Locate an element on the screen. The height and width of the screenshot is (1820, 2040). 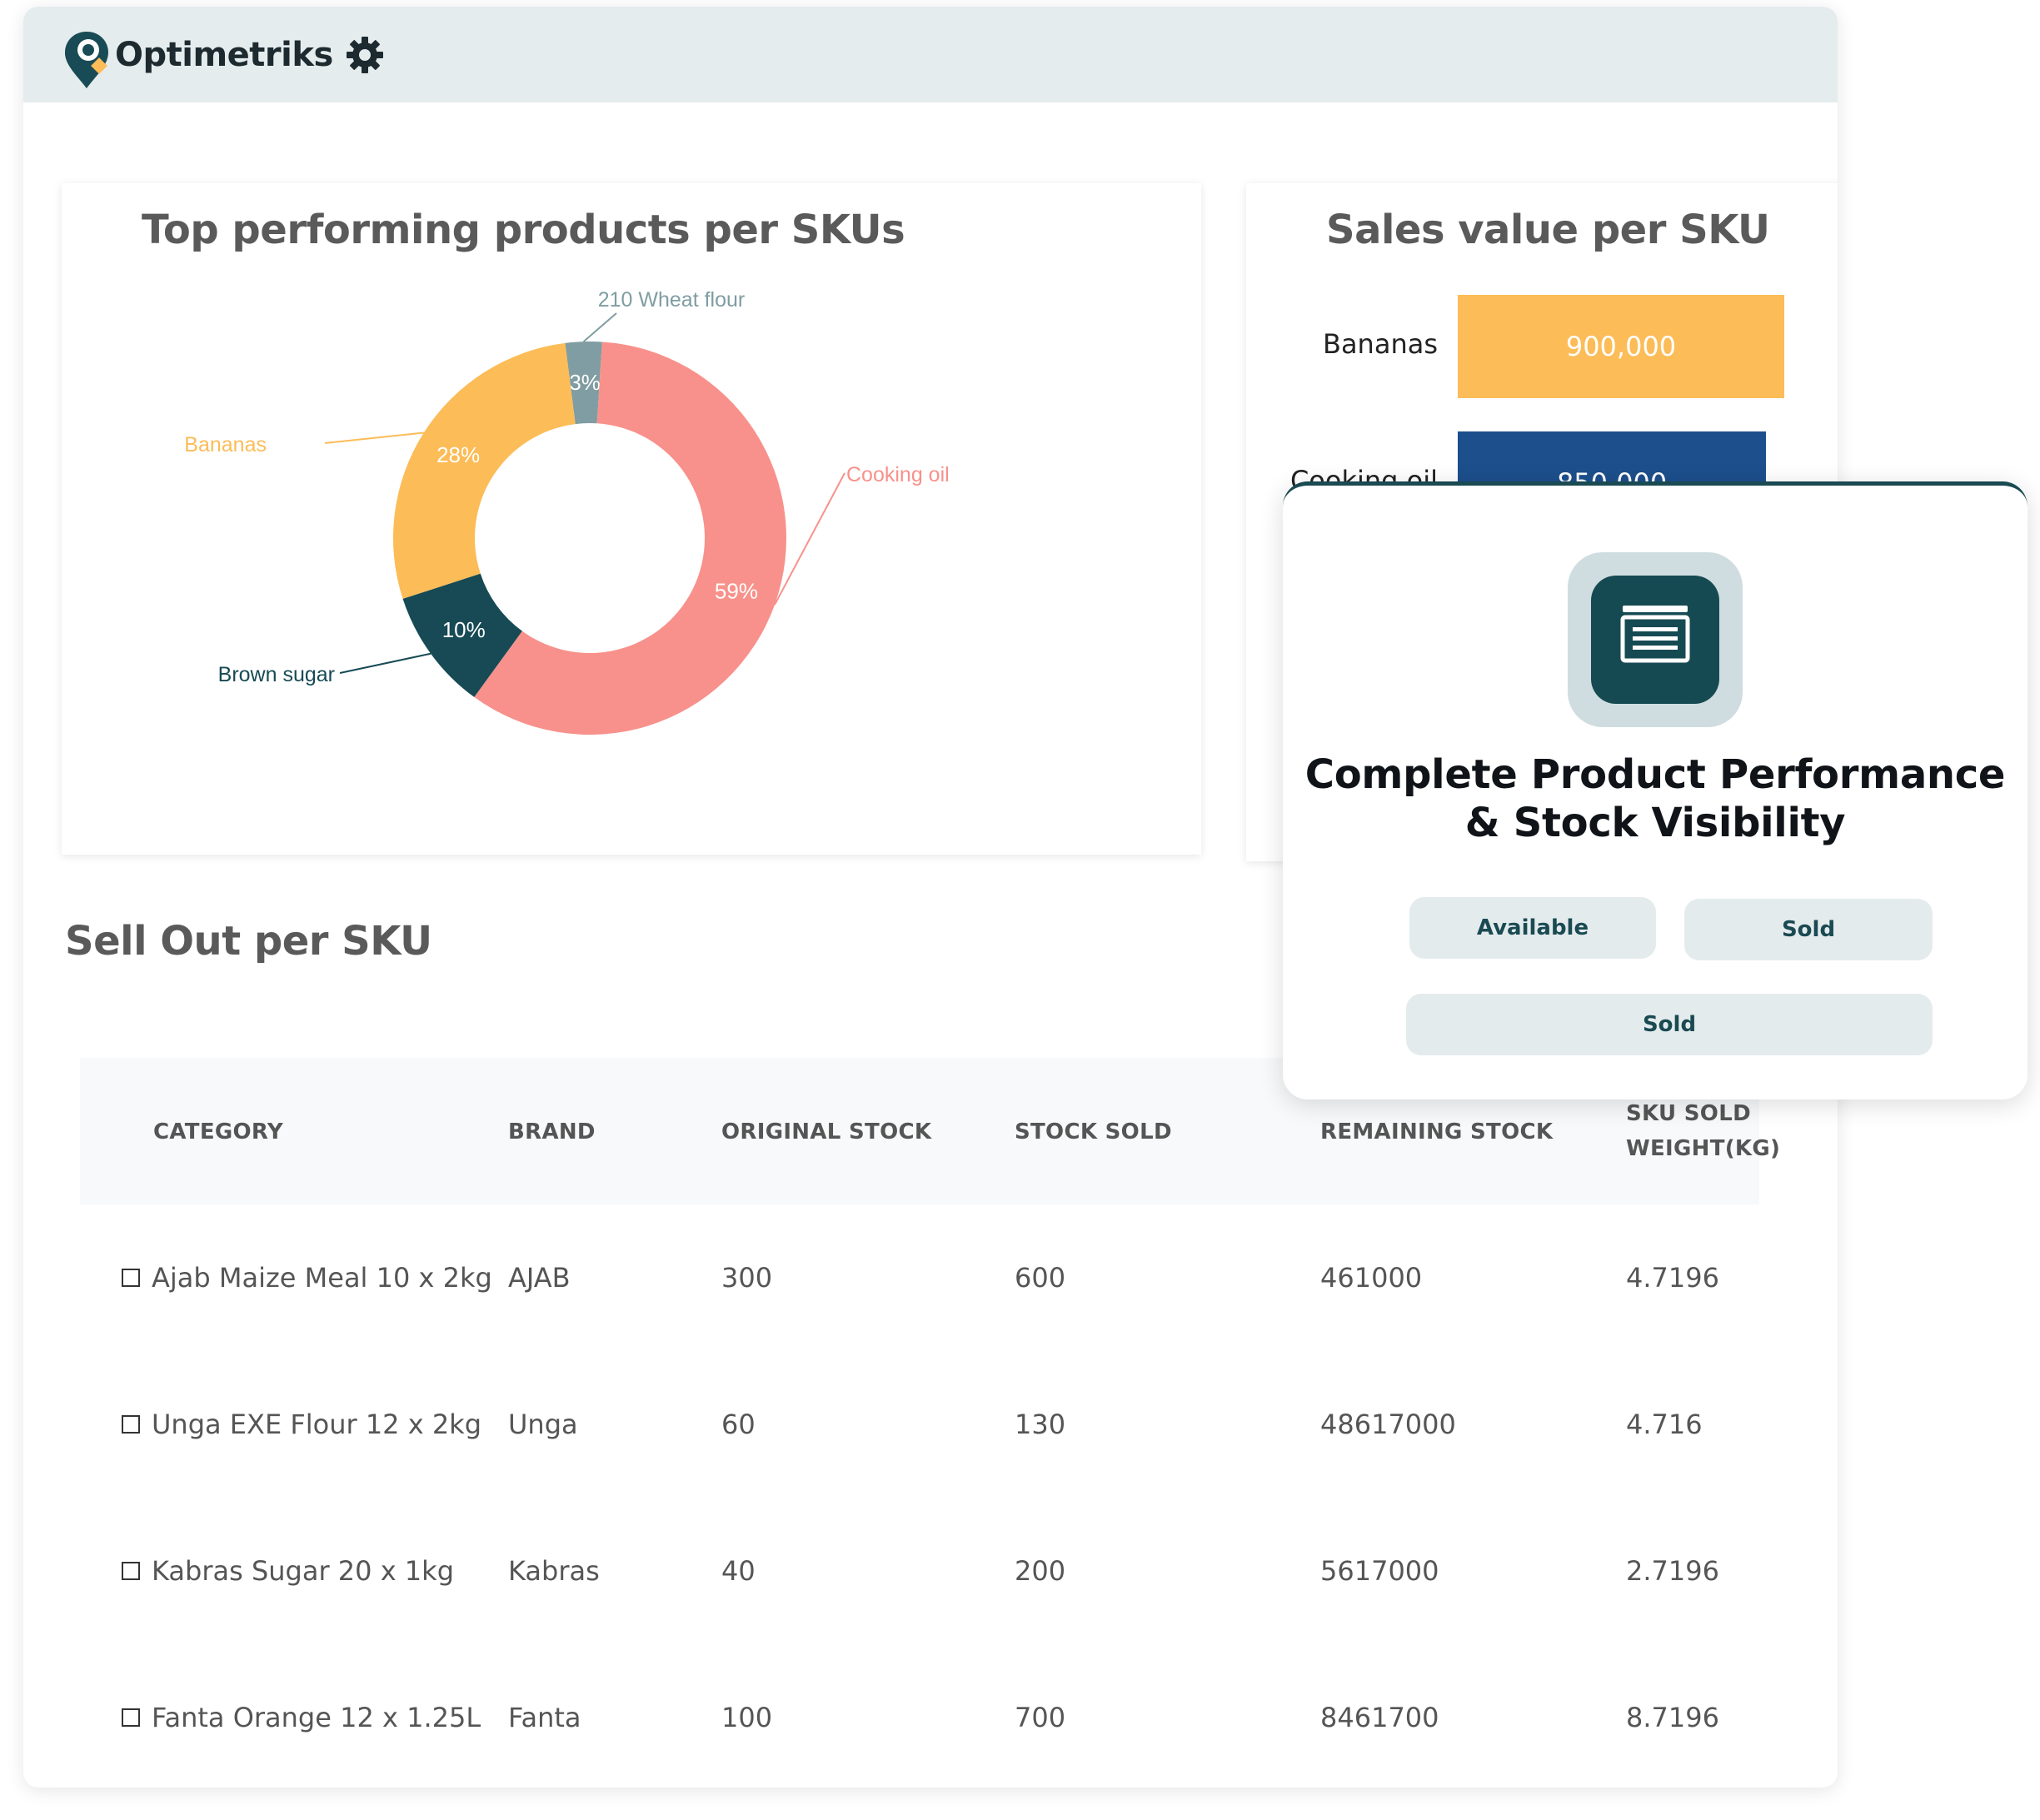
donut-label-wheat-flour: 210 Wheat flour is located at coordinates (672, 300).